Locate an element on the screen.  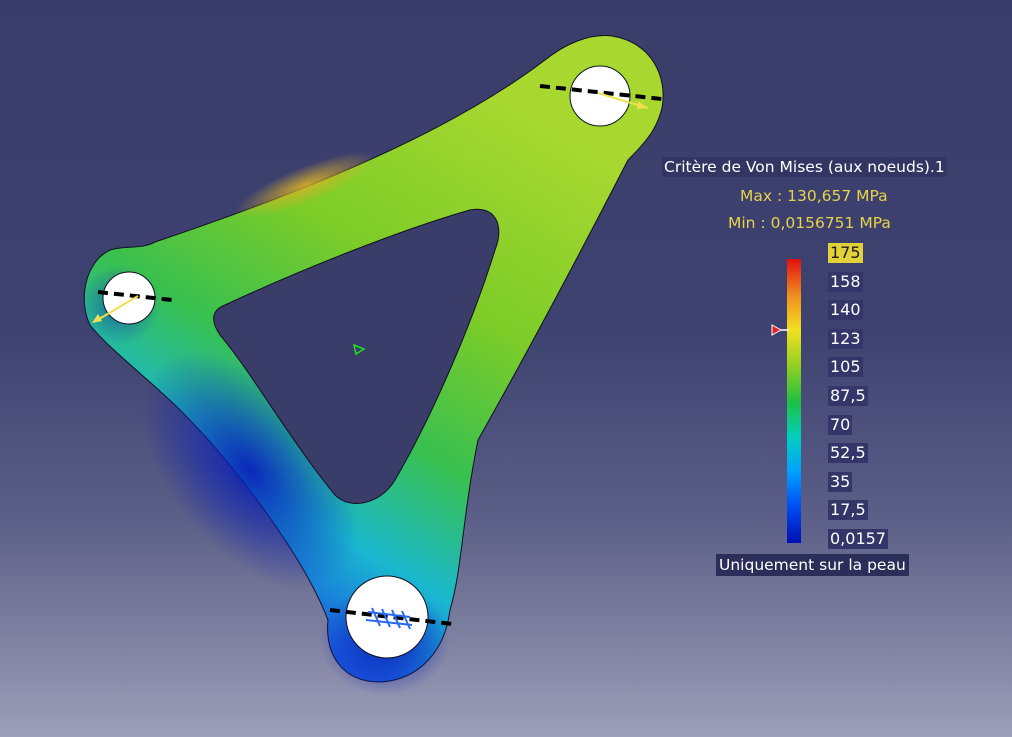
skin-only-label: Uniquement sur la peau is located at coordinates (812, 565).